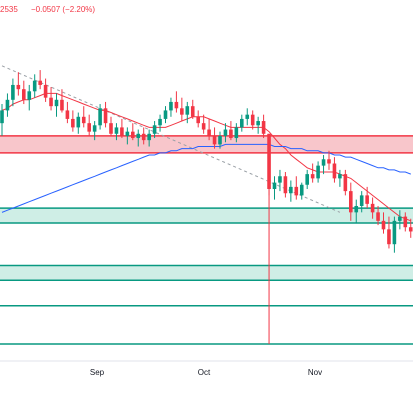 This screenshot has width=413, height=413. I want to click on price-readout: 2535, so click(9, 9).